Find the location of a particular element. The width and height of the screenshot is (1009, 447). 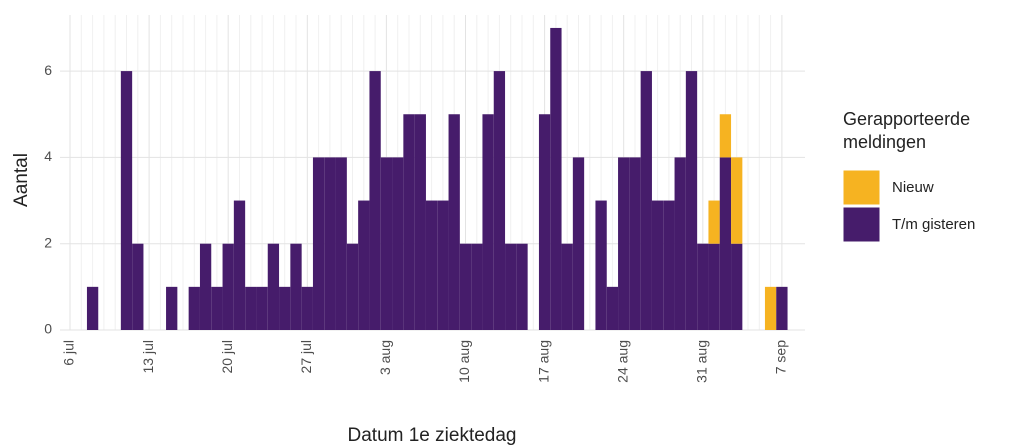

y-tick-label: 4 is located at coordinates (48, 156).